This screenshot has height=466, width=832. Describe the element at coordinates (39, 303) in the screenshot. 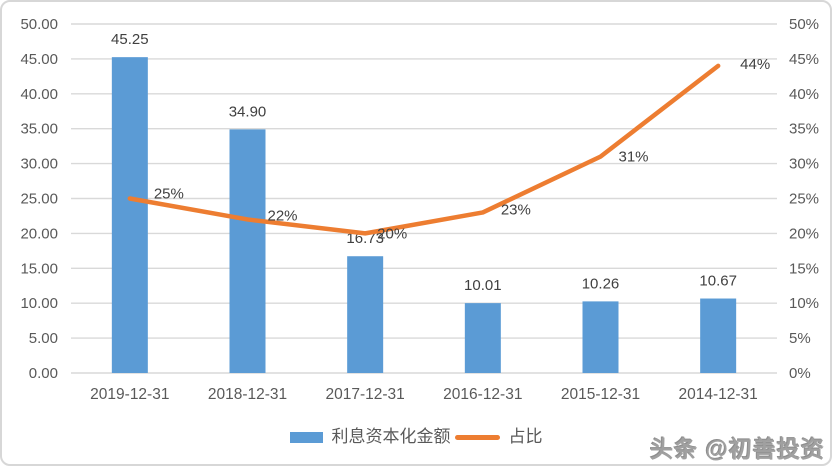

I see `left-axis-tick: 10.00` at that location.